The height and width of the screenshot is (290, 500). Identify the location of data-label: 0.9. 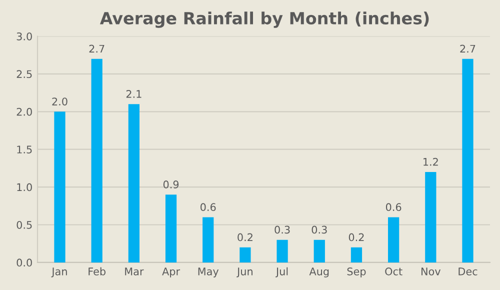
(171, 184).